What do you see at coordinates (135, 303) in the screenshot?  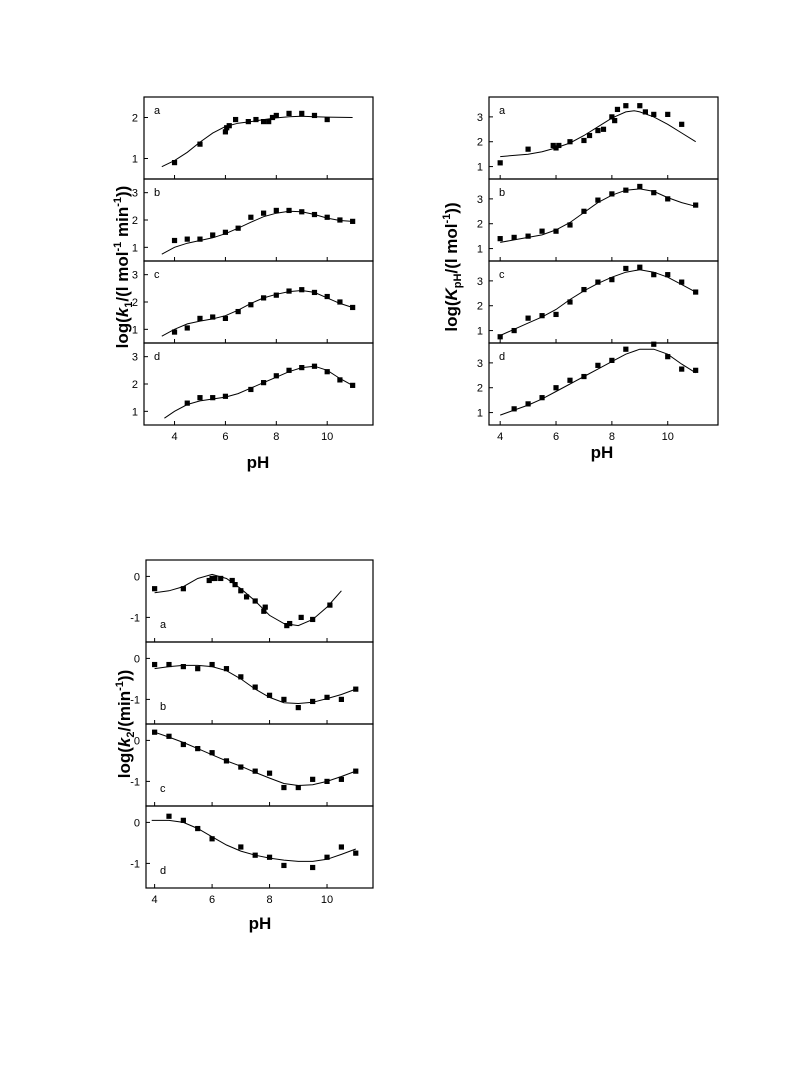 I see `y-tick-label: 2` at bounding box center [135, 303].